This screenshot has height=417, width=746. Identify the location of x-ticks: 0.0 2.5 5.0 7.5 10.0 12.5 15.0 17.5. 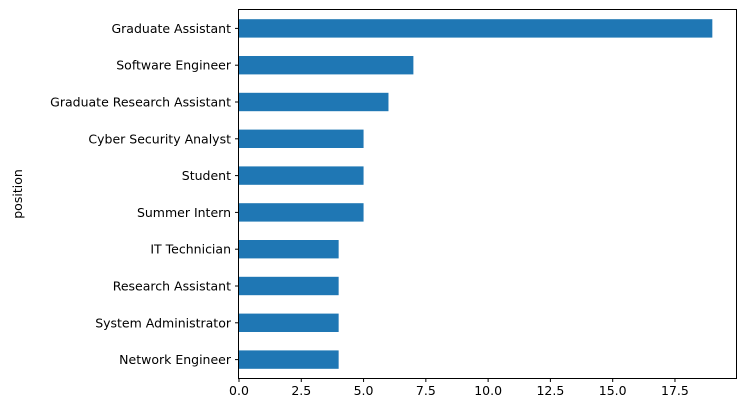
(459, 388).